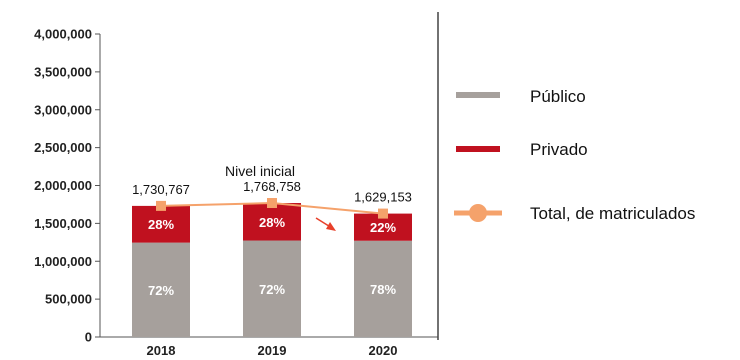 Image resolution: width=740 pixels, height=360 pixels. I want to click on pct-label-privado: 22%, so click(383, 227).